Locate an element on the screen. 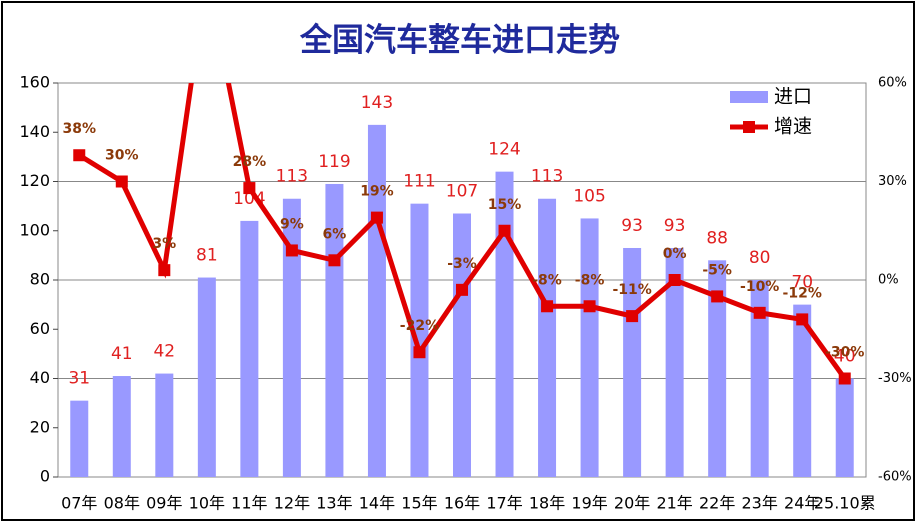 The width and height of the screenshot is (921, 527). bar-label: 41 is located at coordinates (122, 354).